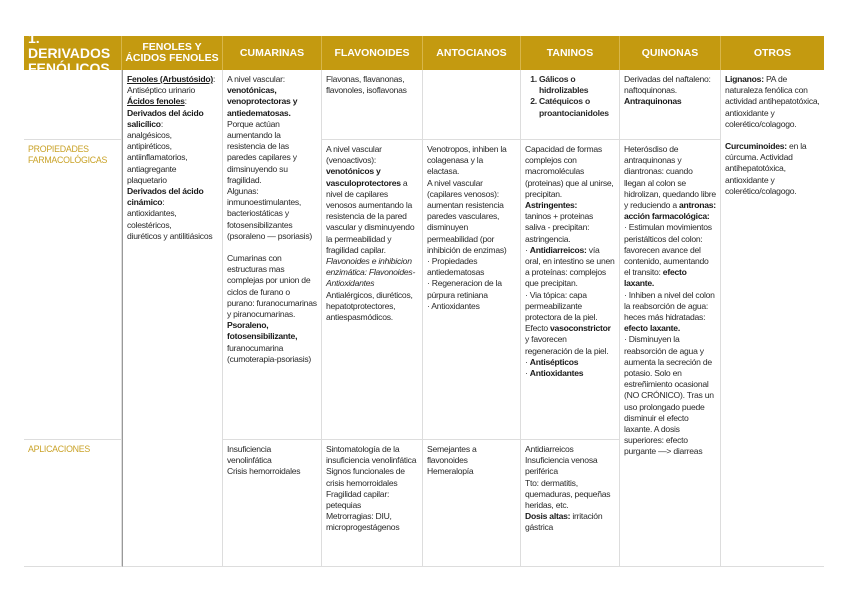  I want to click on cell-antocianos-aplicaciones: Semejantes a flavonoides Hemeralopía, so click(472, 503).